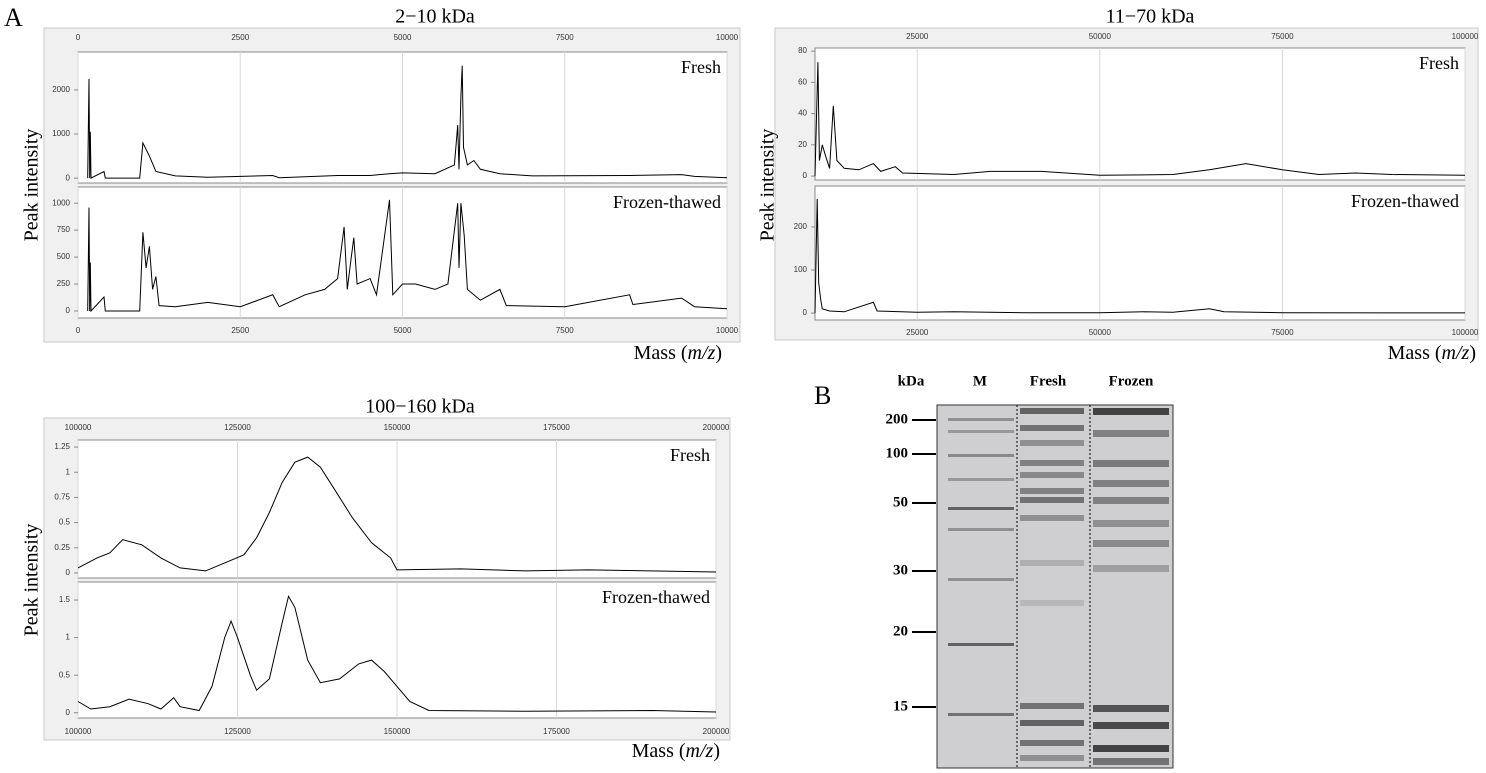 This screenshot has width=1486, height=773. What do you see at coordinates (801, 226) in the screenshot?
I see `y-tick-label: 200` at bounding box center [801, 226].